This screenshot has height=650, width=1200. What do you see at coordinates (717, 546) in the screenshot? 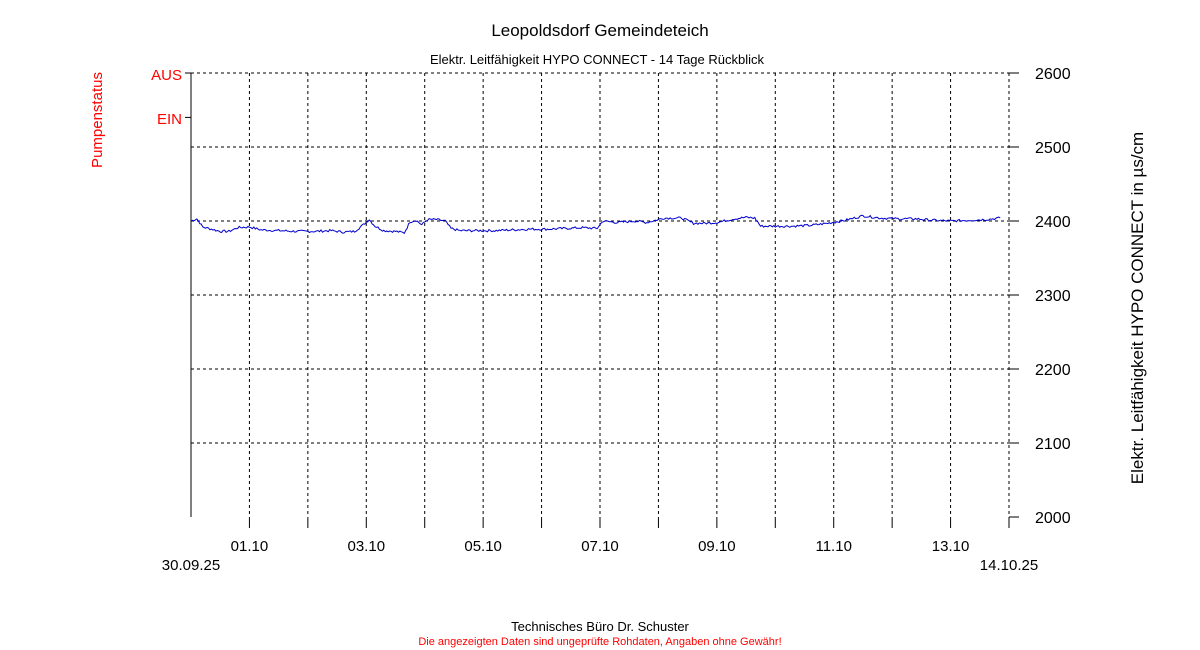
I see `x-tick-label: 09.10` at bounding box center [717, 546].